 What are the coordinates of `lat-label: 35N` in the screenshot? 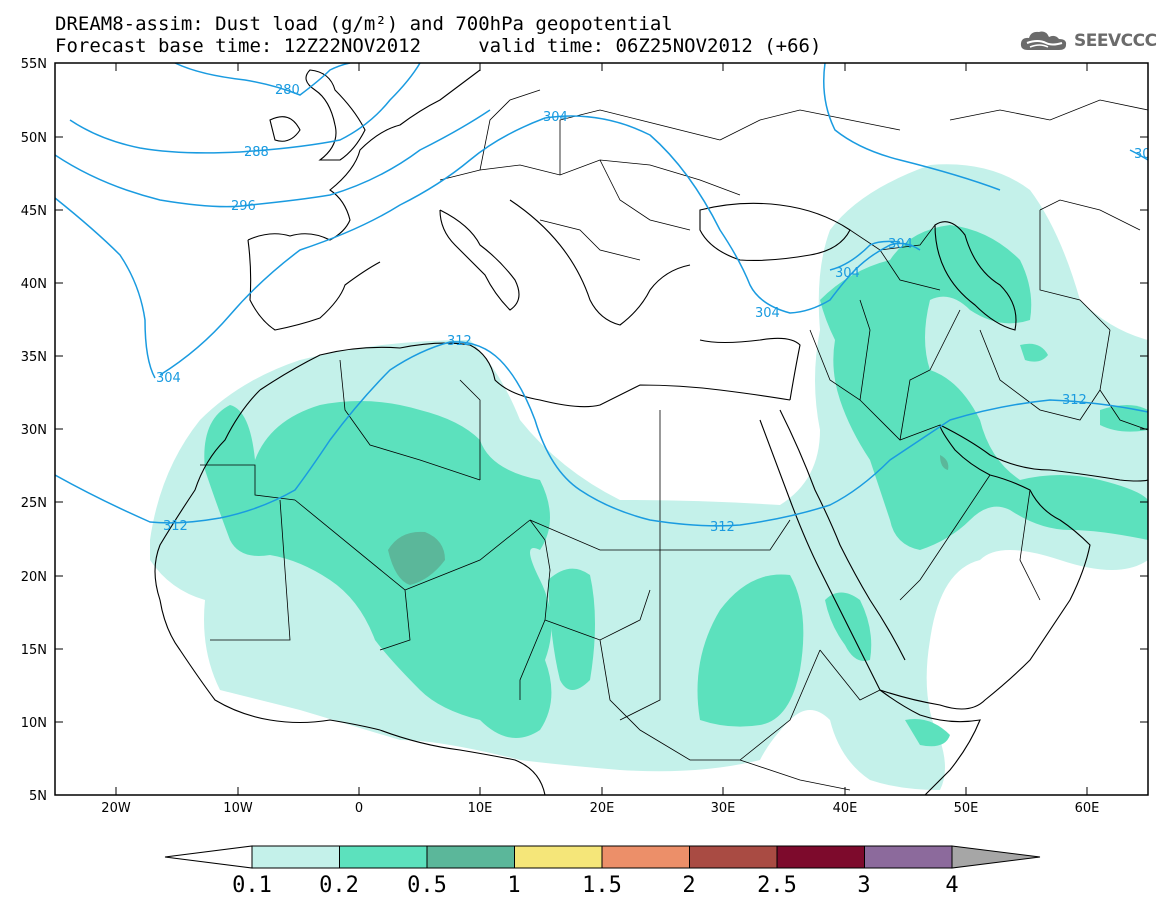 It's located at (34, 357).